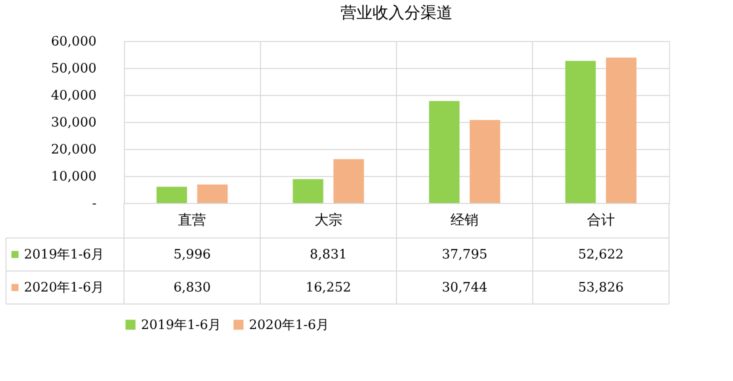 The image size is (733, 381). I want to click on x-tick-label: 合计, so click(600, 220).